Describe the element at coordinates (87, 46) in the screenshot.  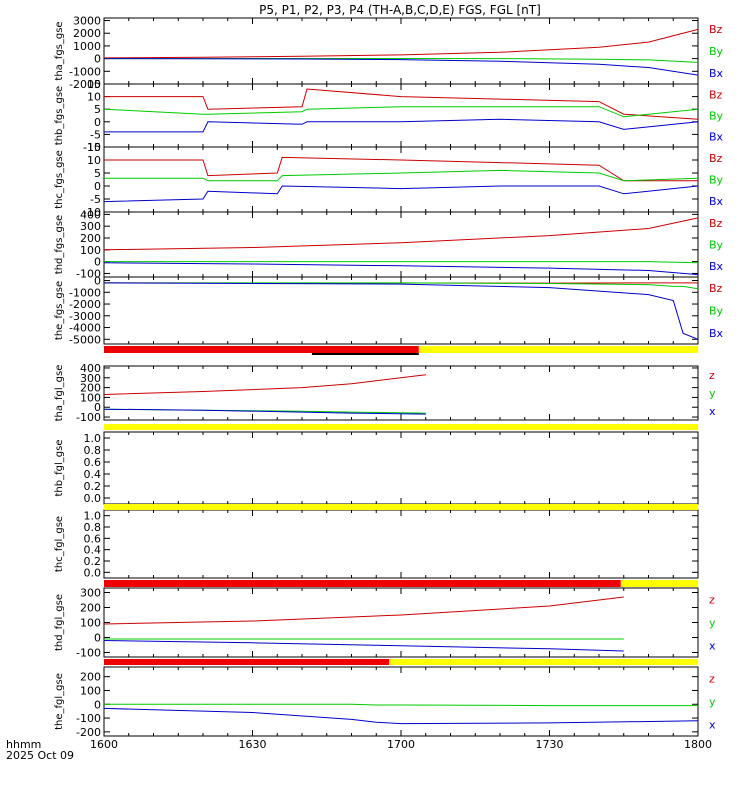
I see `y-tick-label: 1000` at that location.